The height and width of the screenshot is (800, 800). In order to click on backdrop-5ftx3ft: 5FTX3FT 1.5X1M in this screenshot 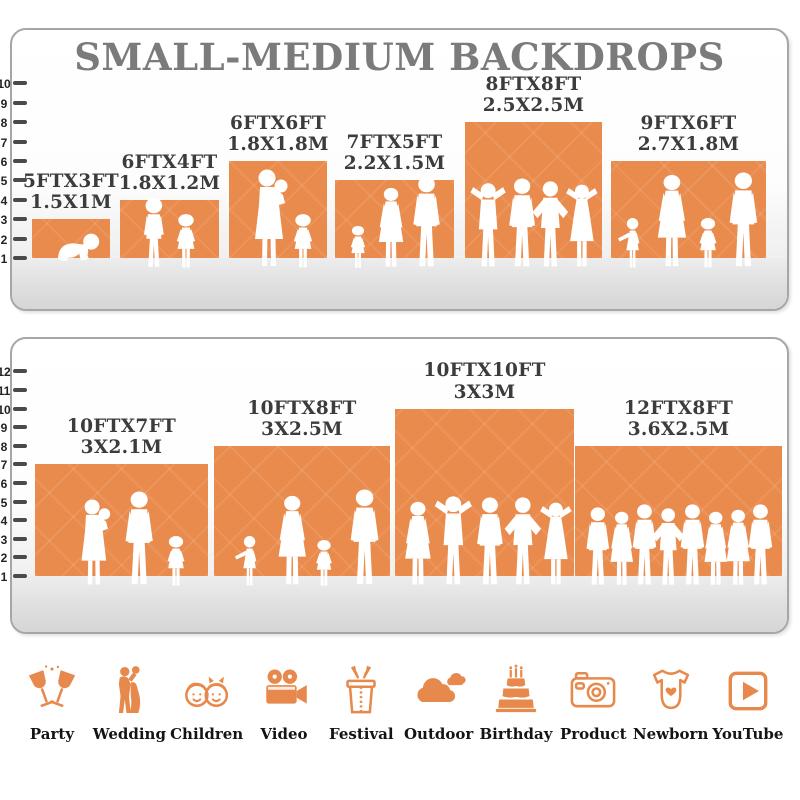, I will do `click(71, 214)`.